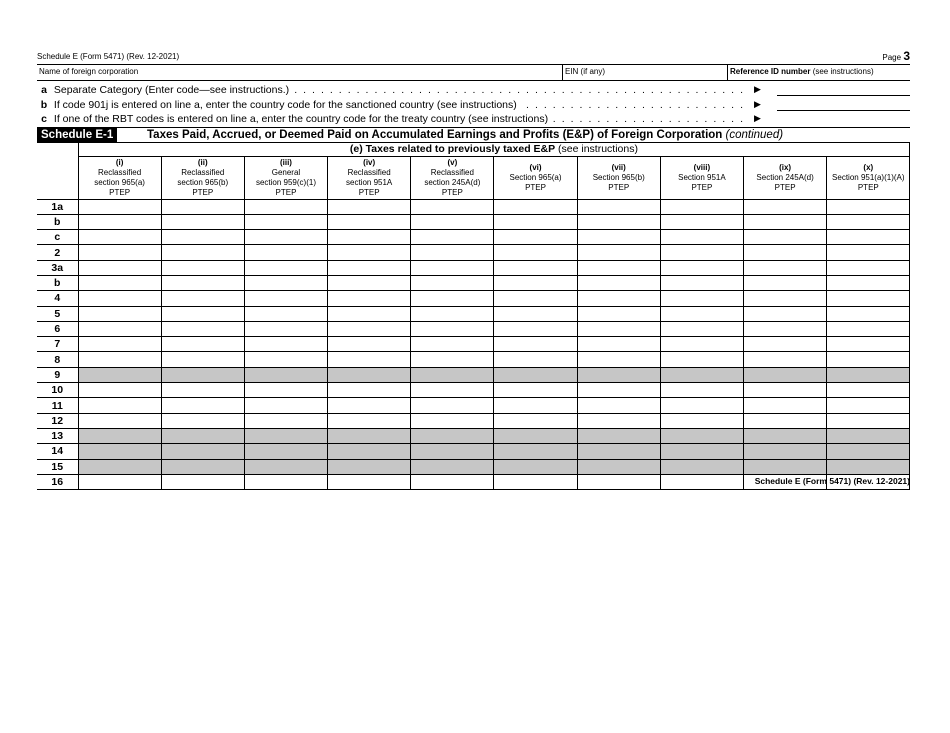  I want to click on line-b-input, so click(843, 110).